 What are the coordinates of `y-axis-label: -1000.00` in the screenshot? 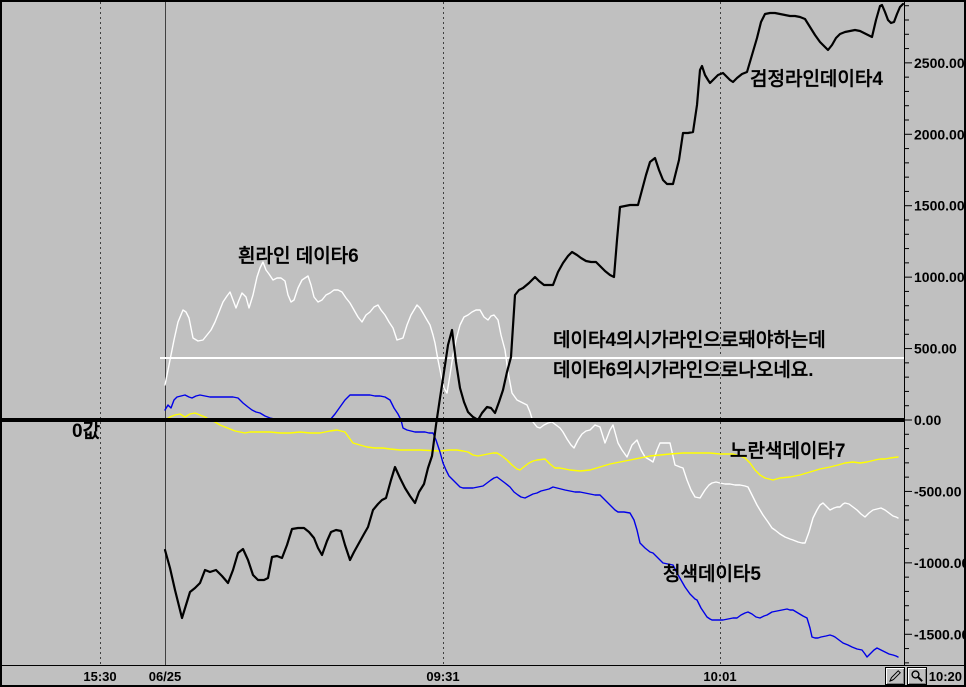 It's located at (940, 563).